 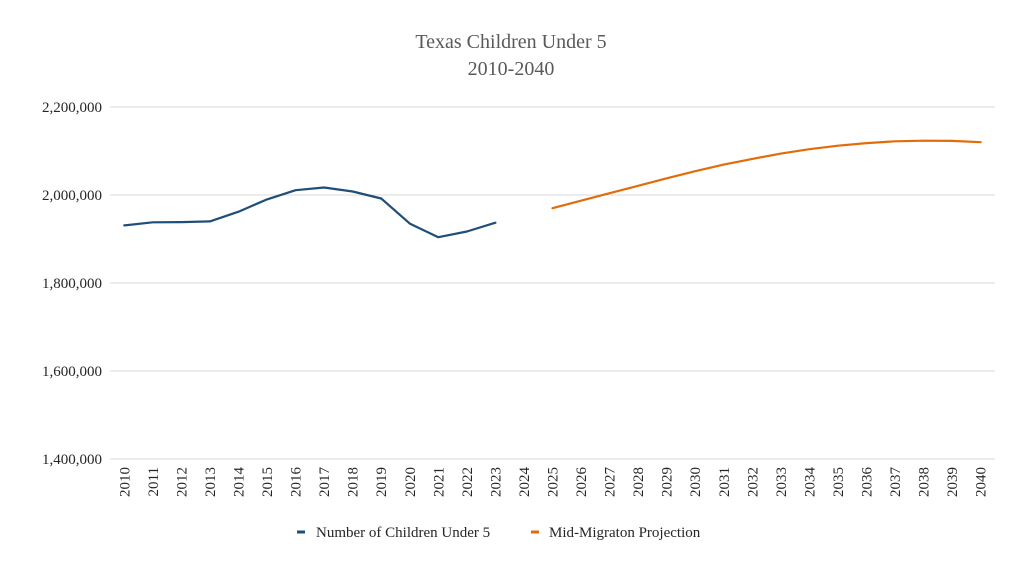 I want to click on x-tick-label: 2024, so click(x=525, y=482).